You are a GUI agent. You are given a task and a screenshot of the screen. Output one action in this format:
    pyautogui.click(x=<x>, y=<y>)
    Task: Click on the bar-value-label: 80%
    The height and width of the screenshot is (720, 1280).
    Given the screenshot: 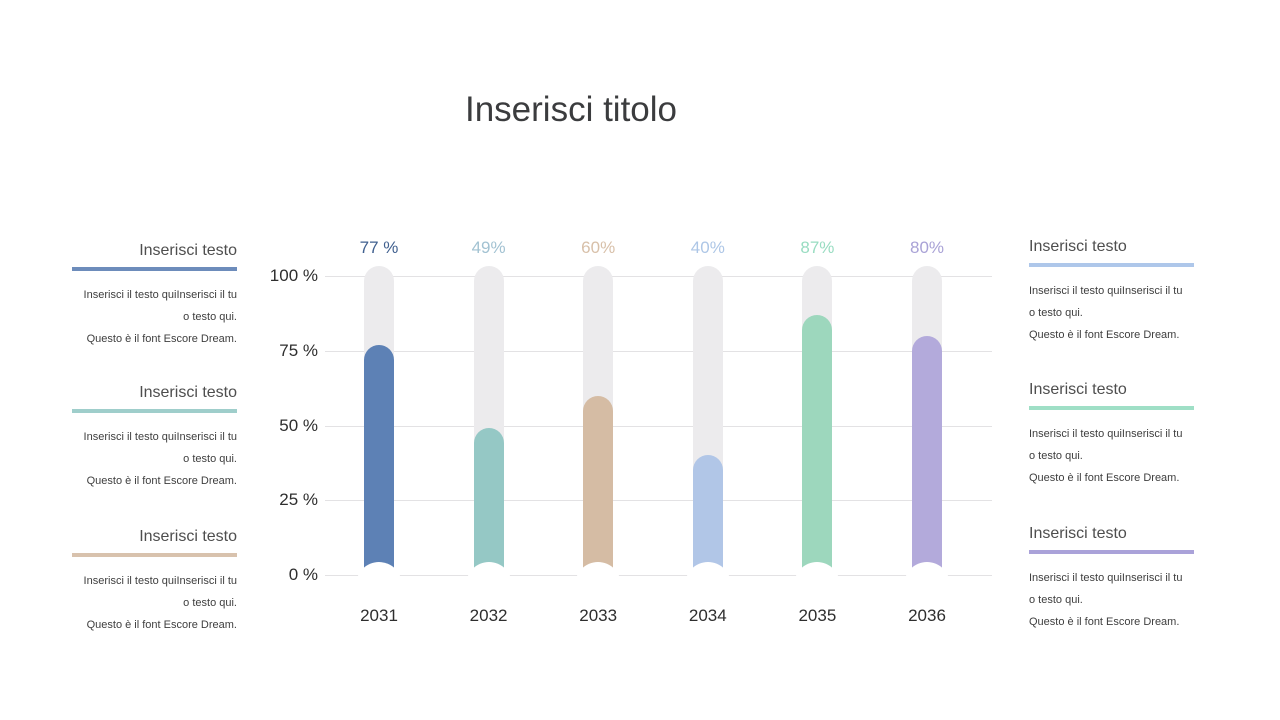 What is the action you would take?
    pyautogui.click(x=927, y=247)
    